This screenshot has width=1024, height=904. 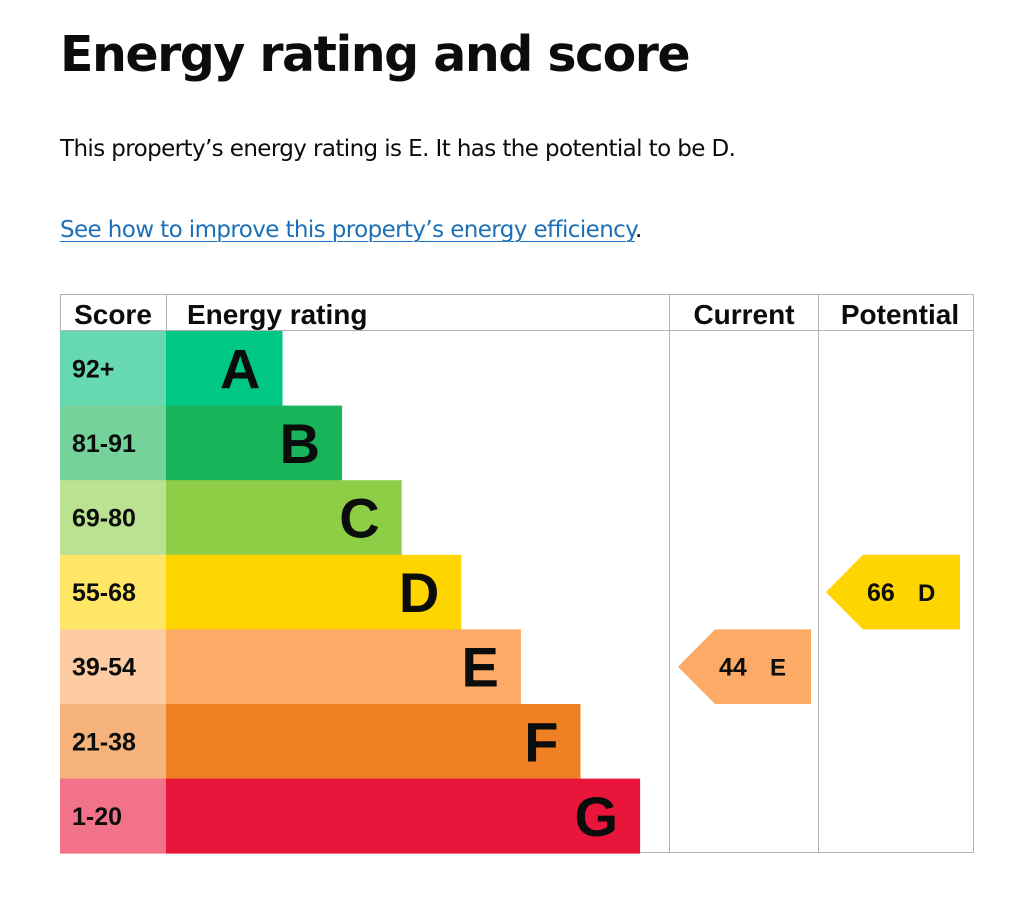 What do you see at coordinates (403, 816) in the screenshot?
I see `rating-bar-g` at bounding box center [403, 816].